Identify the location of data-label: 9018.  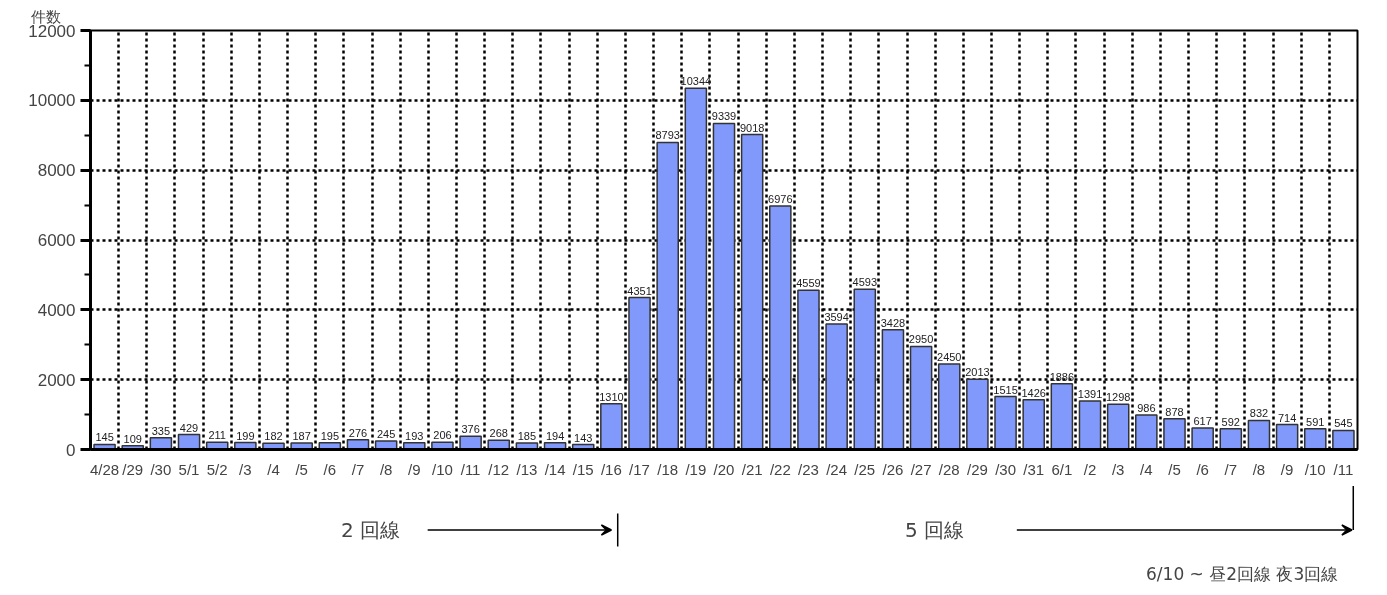
(752, 127).